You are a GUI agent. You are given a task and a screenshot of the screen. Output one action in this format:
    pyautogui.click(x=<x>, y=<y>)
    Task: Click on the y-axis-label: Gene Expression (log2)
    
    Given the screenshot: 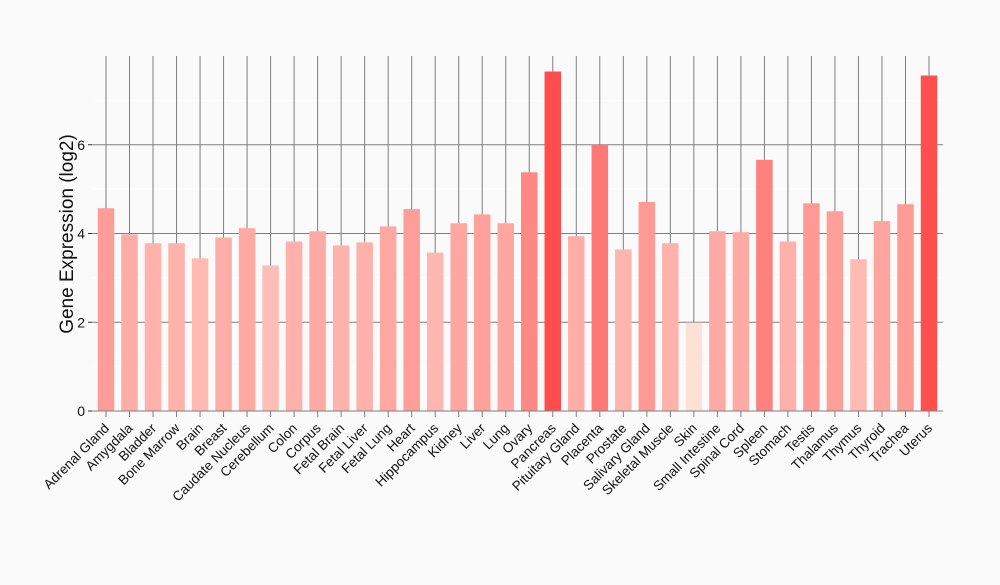 What is the action you would take?
    pyautogui.click(x=67, y=234)
    